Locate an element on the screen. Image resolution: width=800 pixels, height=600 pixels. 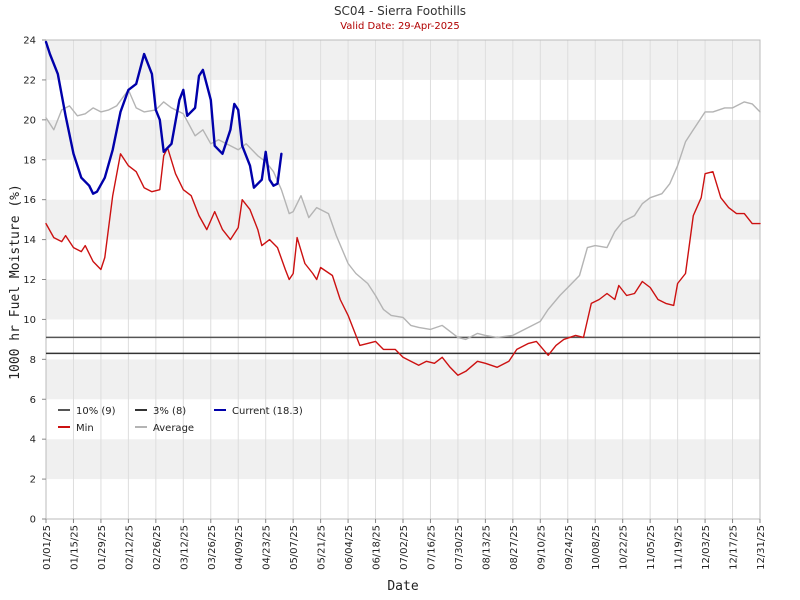
y-tick-label: 12 is located at coordinates (29, 280).